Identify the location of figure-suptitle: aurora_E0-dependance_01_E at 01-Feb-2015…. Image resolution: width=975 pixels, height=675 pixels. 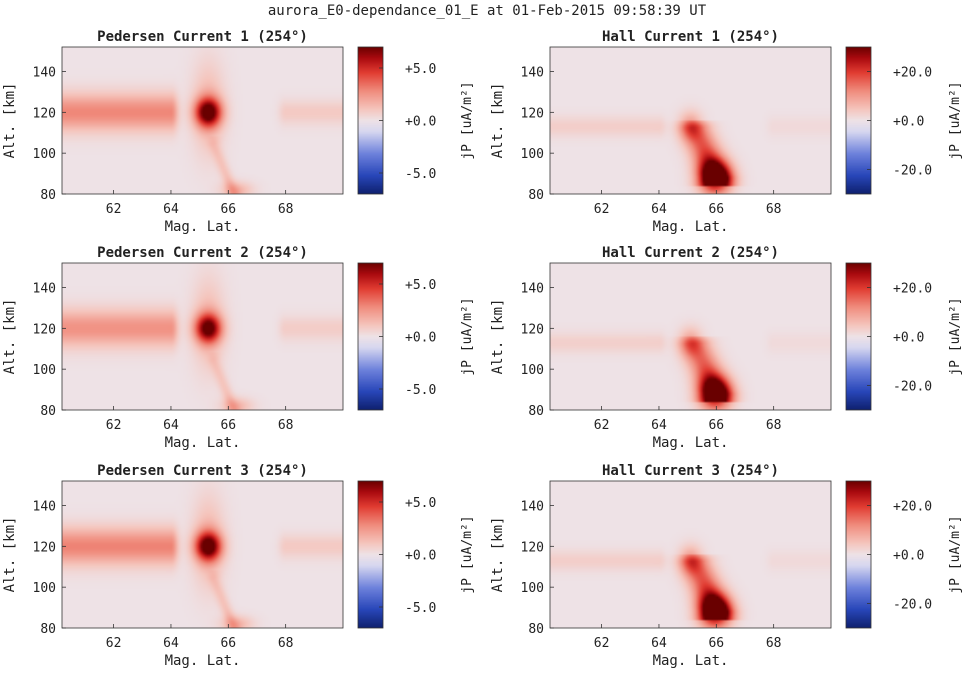
(487, 11).